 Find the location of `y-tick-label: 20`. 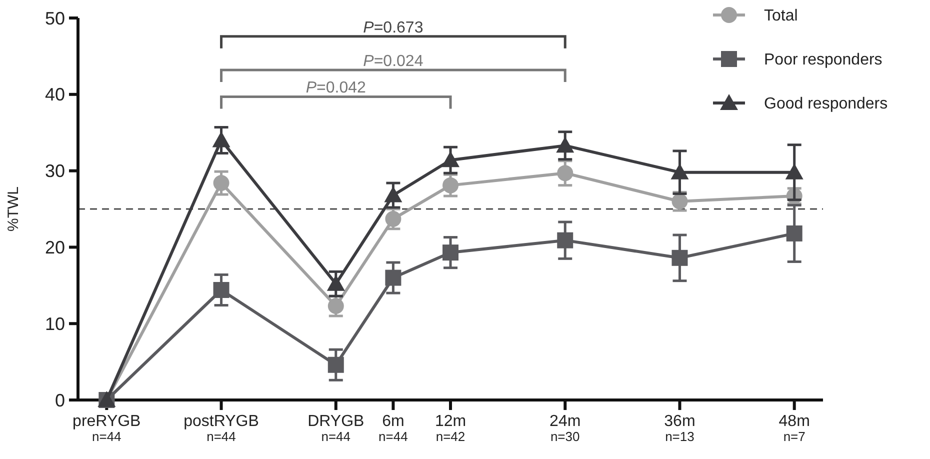

y-tick-label: 20 is located at coordinates (54, 248).